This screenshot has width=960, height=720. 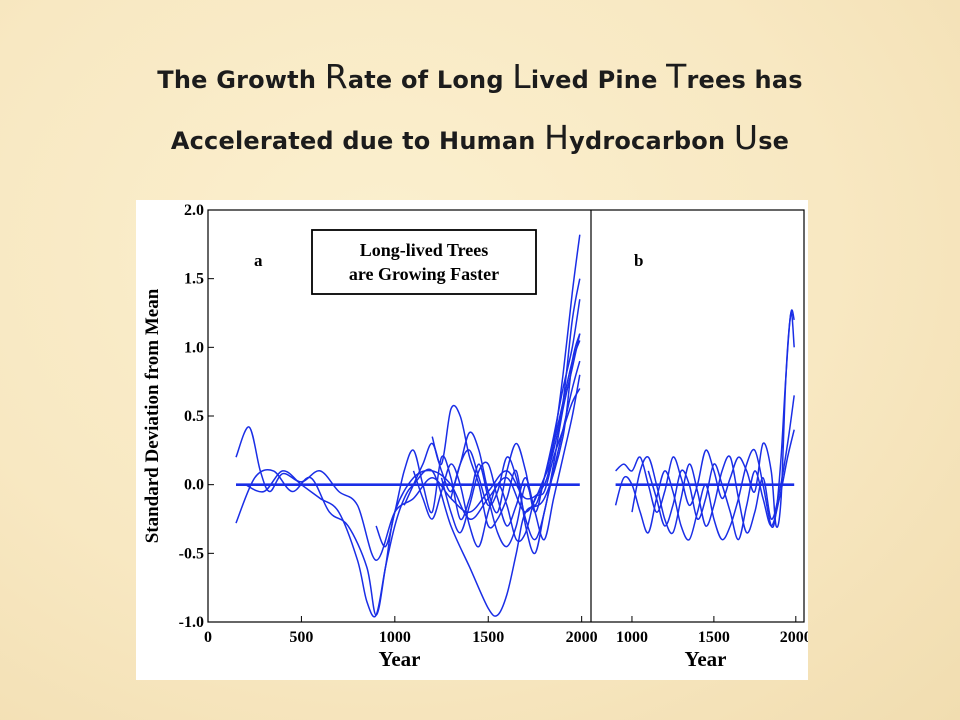 I want to click on panel-a-x-tick-label: 1000, so click(x=395, y=637).